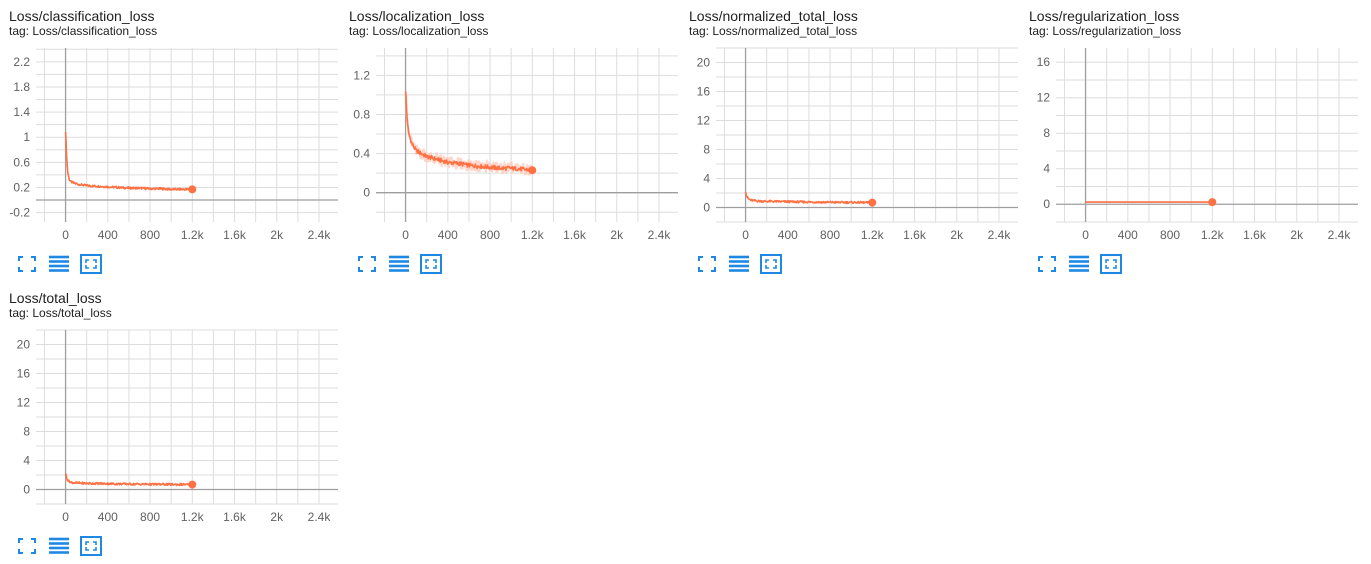 Image resolution: width=1371 pixels, height=564 pixels. I want to click on line-chart: 0 400 800 1.2k 1.6k 2k 2.4k 0 4 8 12 16, so click(1190, 145).